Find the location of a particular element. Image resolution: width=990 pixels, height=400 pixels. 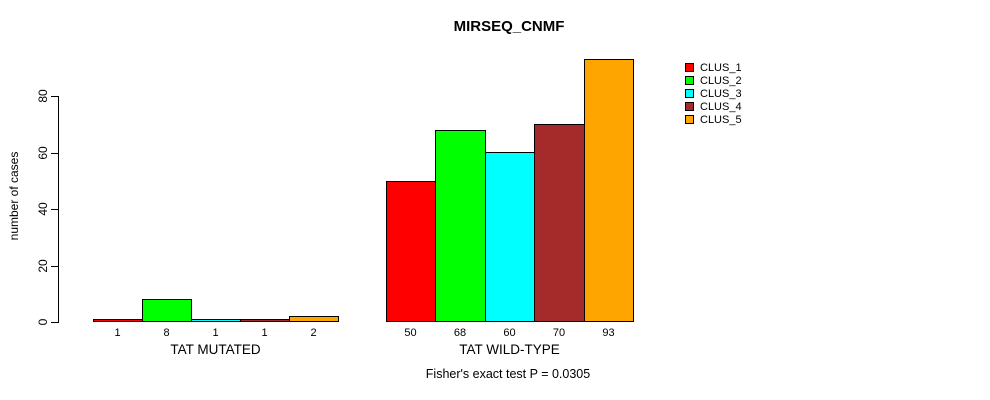

bar-clus_3-group1 is located at coordinates (216, 320).